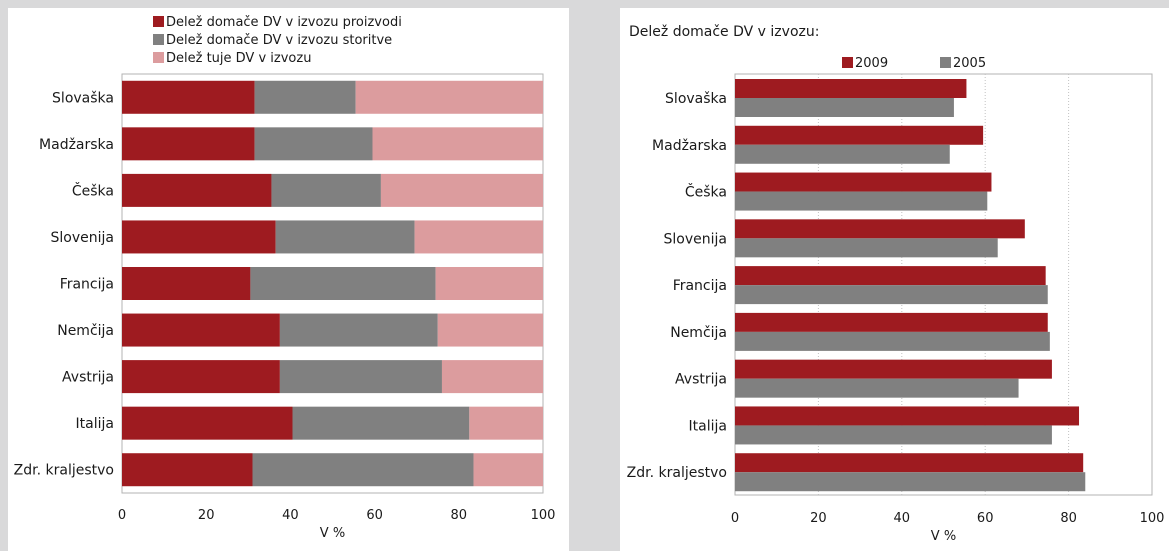  Describe the element at coordinates (724, 32) in the screenshot. I see `chart-title: Delež domače DV v izvozu:` at that location.